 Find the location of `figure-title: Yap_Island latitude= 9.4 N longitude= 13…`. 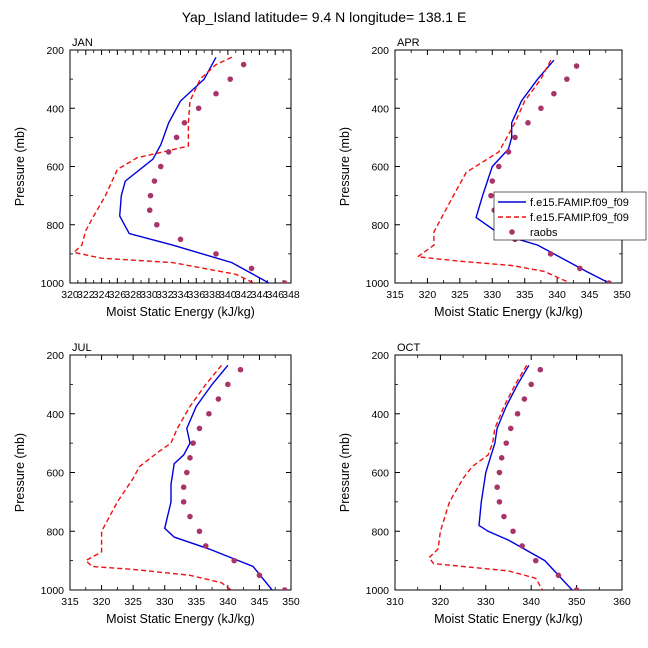

figure-title: Yap_Island latitude= 9.4 N longitude= 13… is located at coordinates (324, 17).